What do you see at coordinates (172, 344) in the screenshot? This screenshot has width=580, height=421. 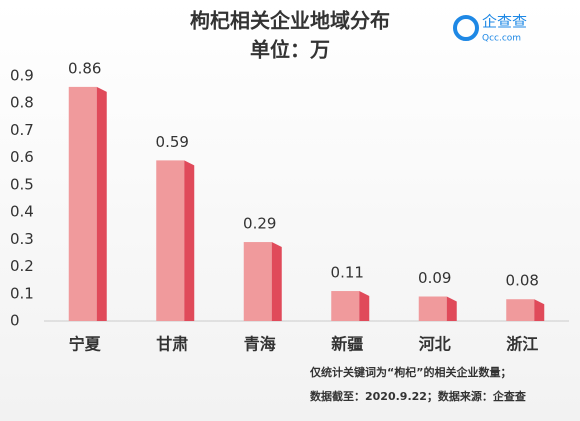 I see `x-tick-label: 甘肃` at bounding box center [172, 344].